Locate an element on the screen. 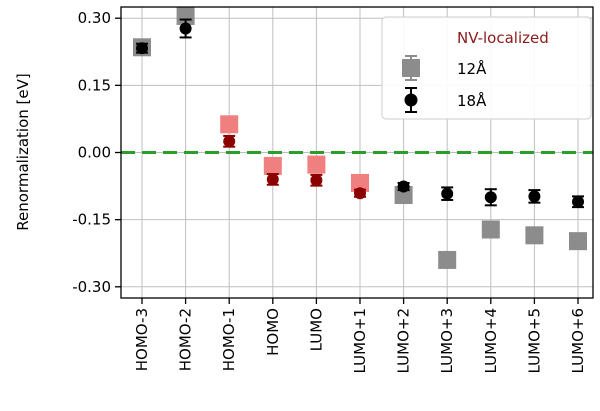  y-tick-label: -0.15 is located at coordinates (91, 220).